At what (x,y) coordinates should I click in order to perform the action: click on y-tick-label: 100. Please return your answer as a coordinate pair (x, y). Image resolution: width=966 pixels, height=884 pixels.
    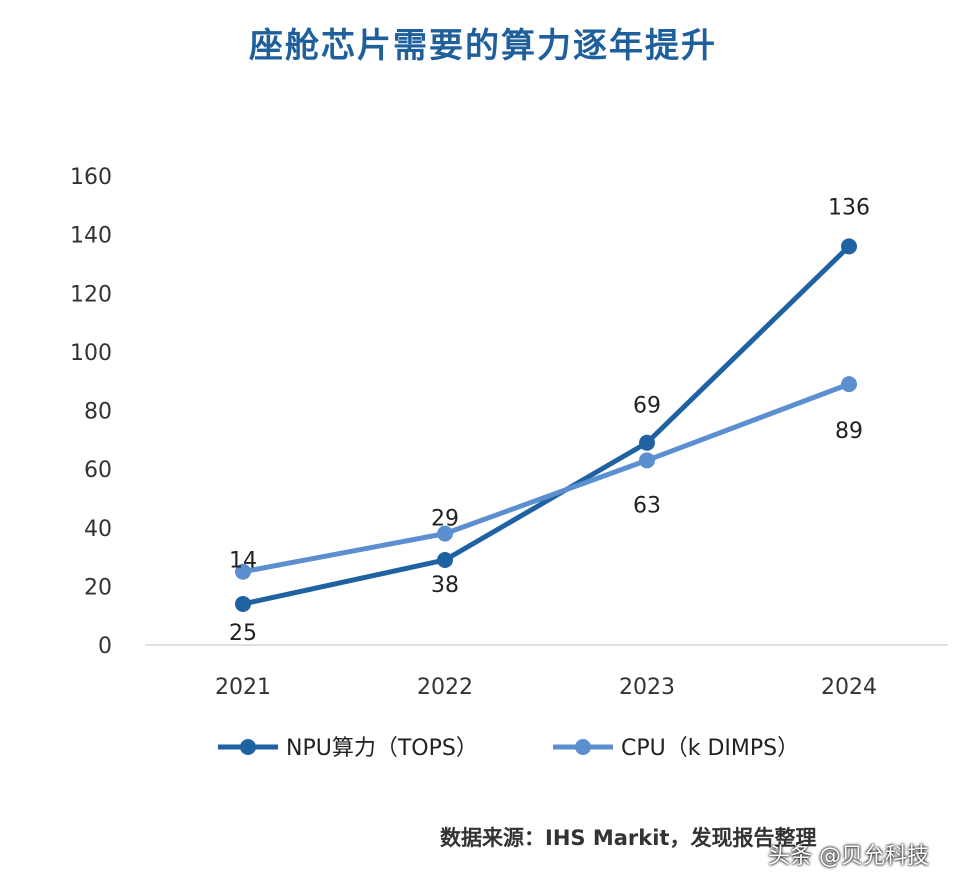
    Looking at the image, I should click on (91, 353).